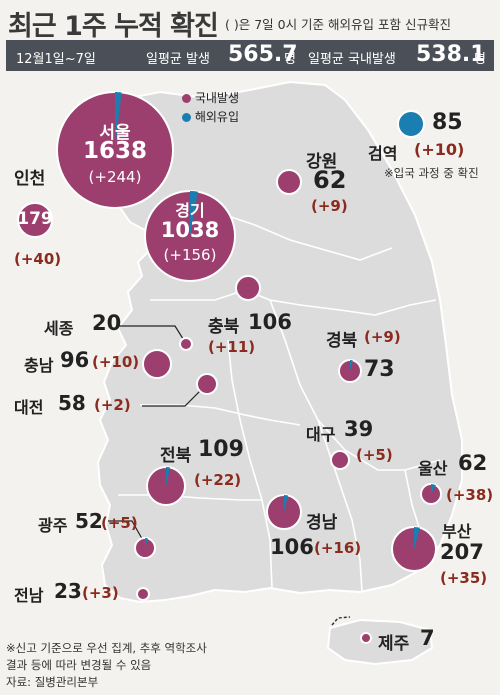 Image resolution: width=500 pixels, height=695 pixels. Describe the element at coordinates (186, 117) in the screenshot. I see `legend-overseas-swatch` at that location.